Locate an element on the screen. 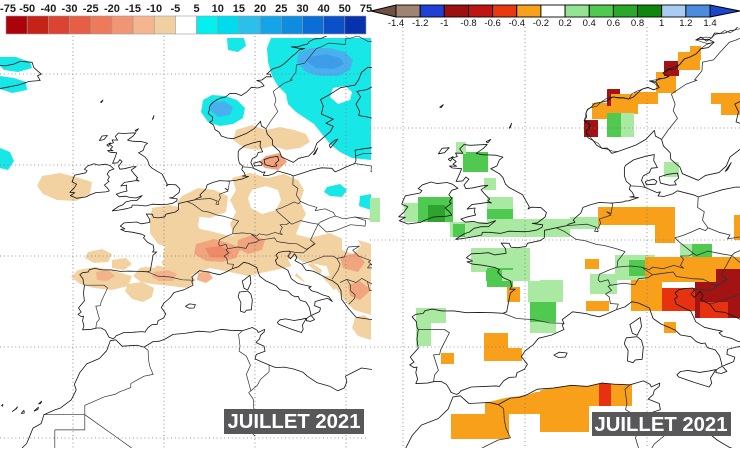  svg-text: -1.2 is located at coordinates (420, 23).